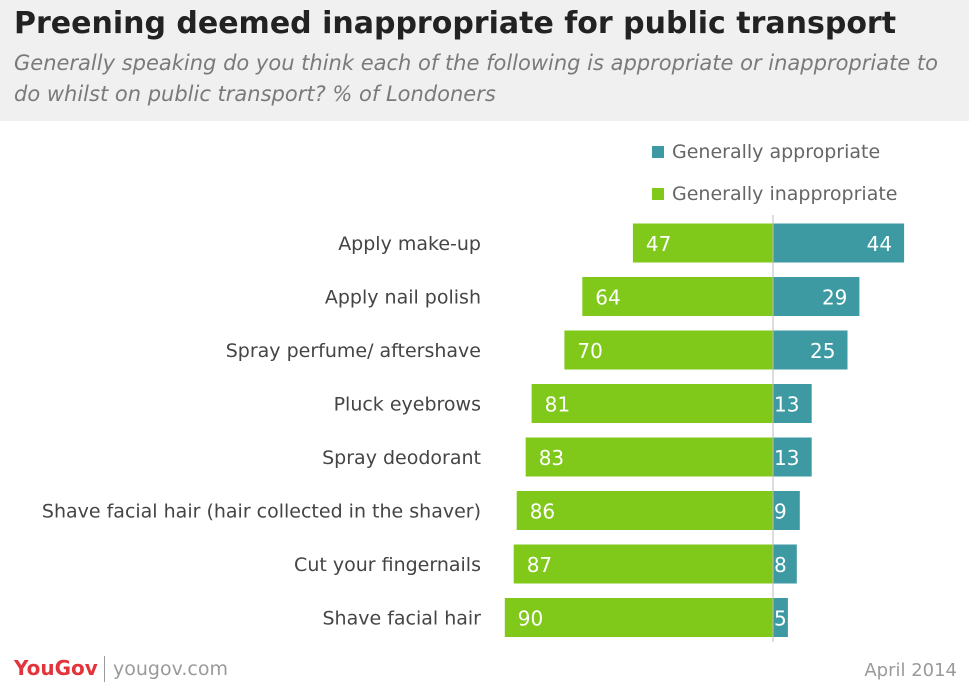  I want to click on category-label: Apply nail polish, so click(403, 298).